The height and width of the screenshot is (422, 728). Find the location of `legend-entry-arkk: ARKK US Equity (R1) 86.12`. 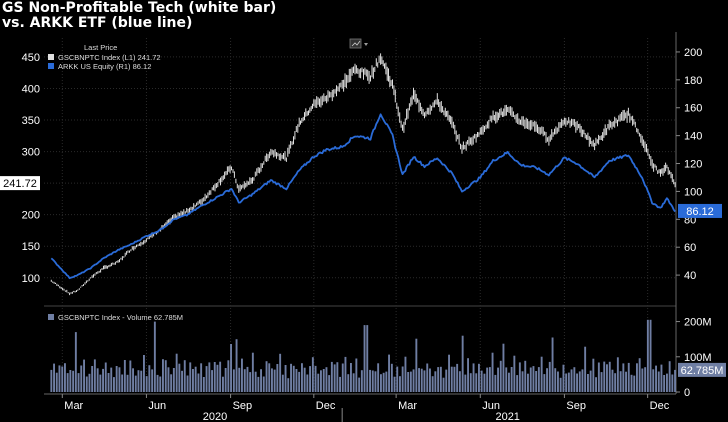

legend-entry-arkk: ARKK US Equity (R1) 86.12 is located at coordinates (104, 66).